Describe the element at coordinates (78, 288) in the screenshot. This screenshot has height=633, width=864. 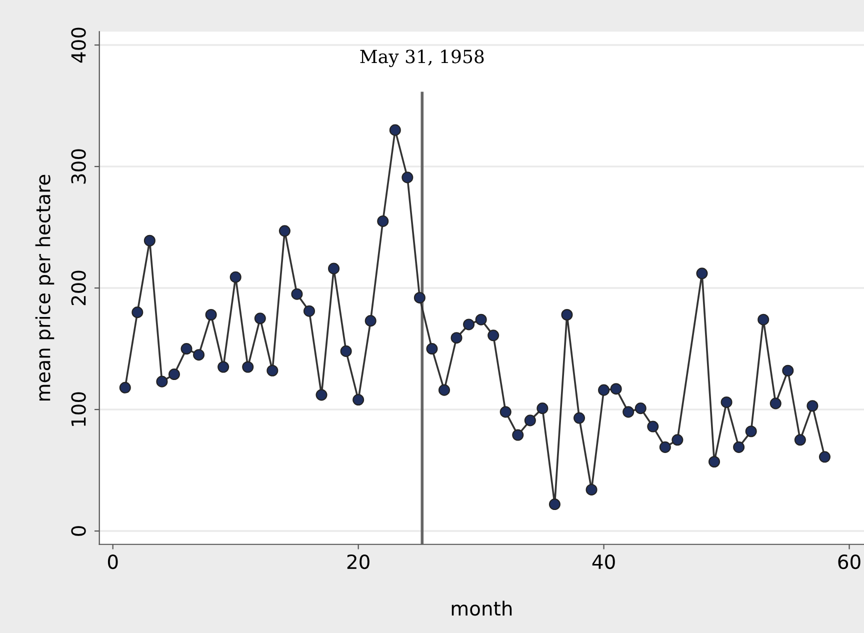
I see `y-tick-label: 200` at that location.